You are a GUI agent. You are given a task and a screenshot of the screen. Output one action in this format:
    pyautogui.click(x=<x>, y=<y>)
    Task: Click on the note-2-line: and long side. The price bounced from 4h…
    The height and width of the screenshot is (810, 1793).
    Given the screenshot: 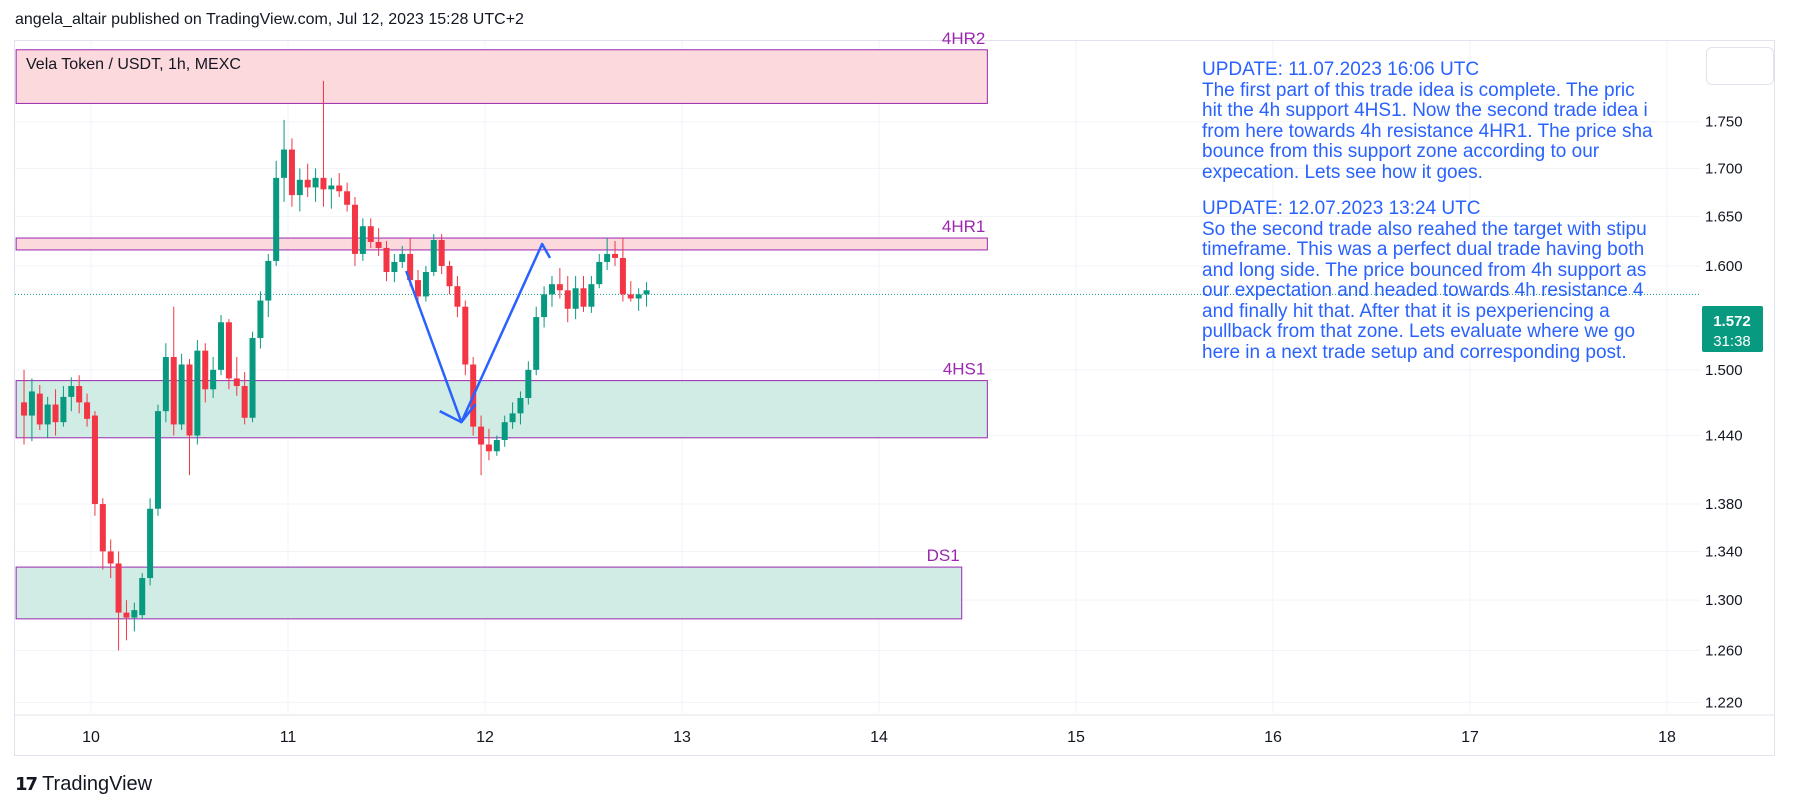 What is the action you would take?
    pyautogui.click(x=1424, y=270)
    